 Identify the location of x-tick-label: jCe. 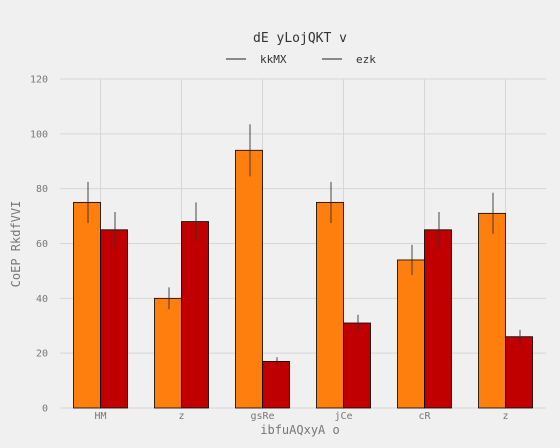
(343, 416).